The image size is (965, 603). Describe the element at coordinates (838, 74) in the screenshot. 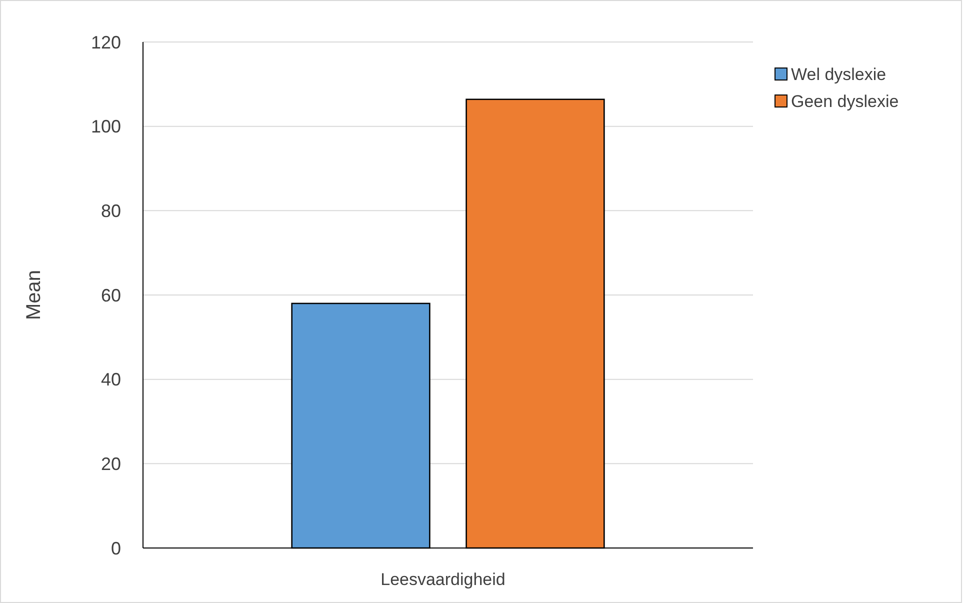

I see `legend-label: Wel dyslexie` at that location.